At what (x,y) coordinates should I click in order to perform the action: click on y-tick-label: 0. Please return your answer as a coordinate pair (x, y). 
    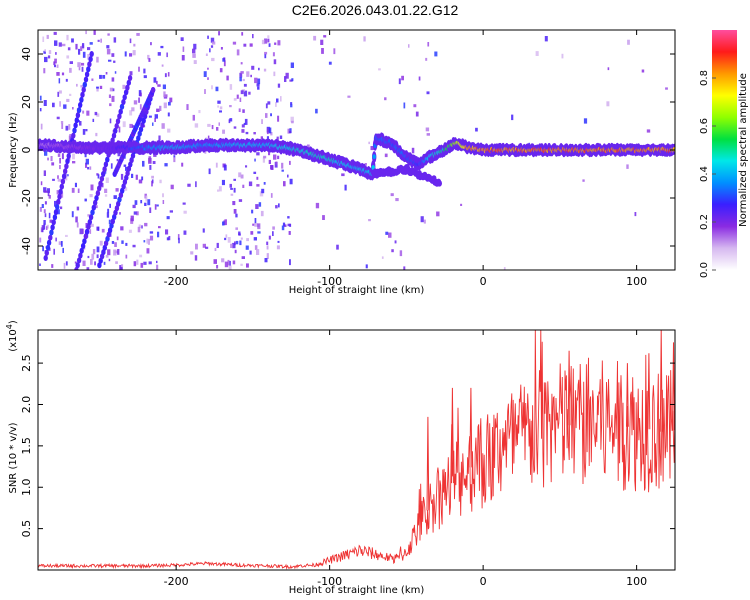
    Looking at the image, I should click on (26, 150).